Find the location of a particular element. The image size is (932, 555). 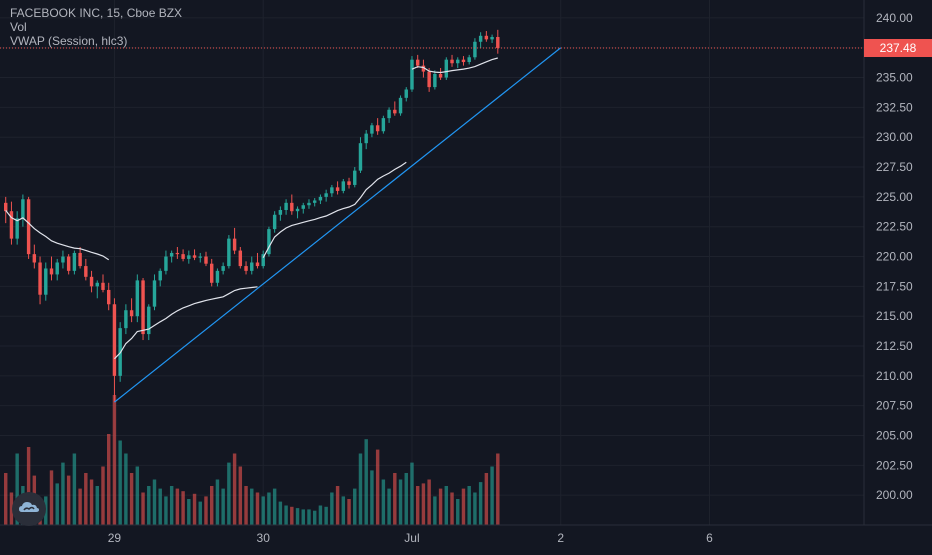

x-tick-label: 2 is located at coordinates (560, 538).